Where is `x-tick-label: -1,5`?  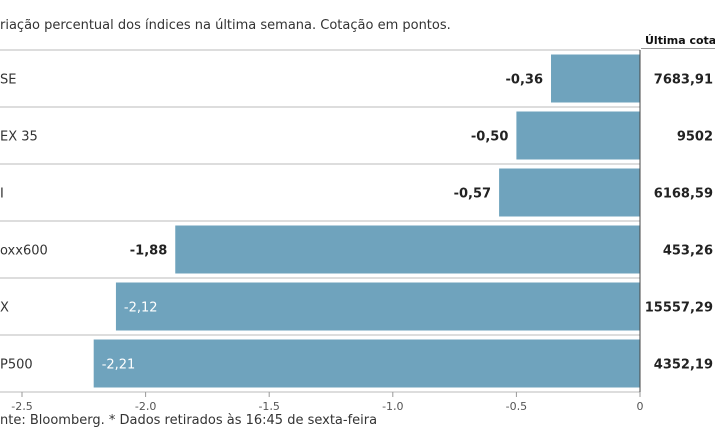 x-tick-label: -1,5 is located at coordinates (268, 405).